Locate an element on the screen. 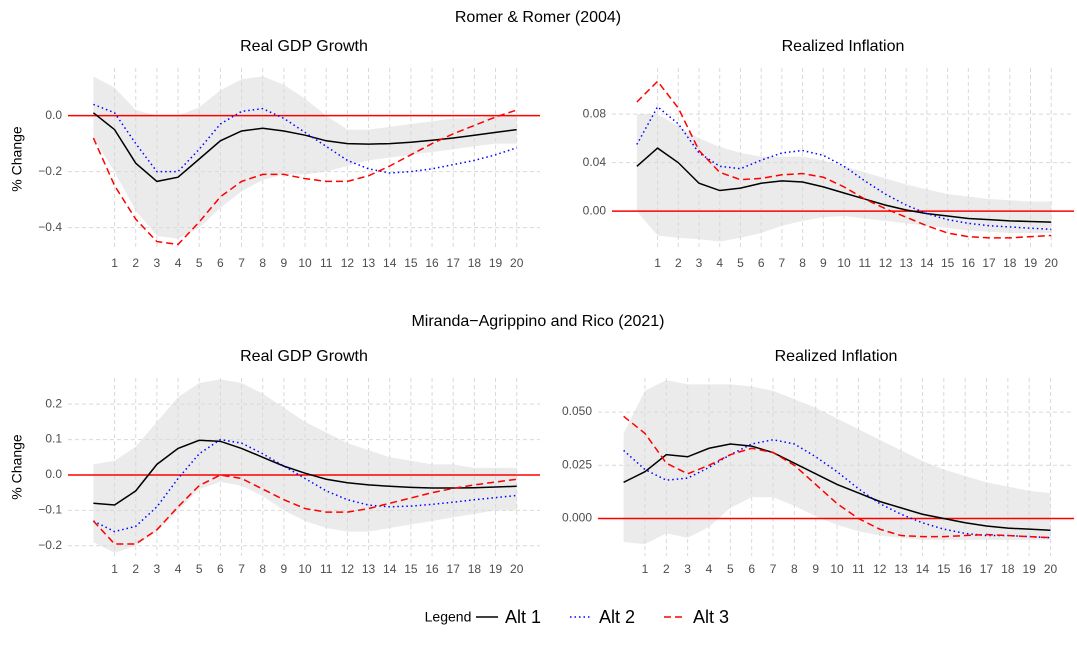  legend-label: Alt 3 is located at coordinates (711, 617).